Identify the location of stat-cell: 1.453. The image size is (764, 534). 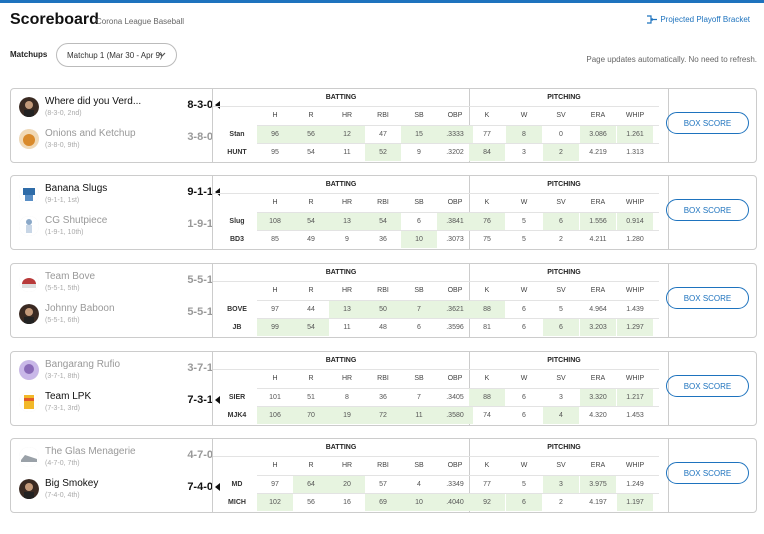
(635, 415).